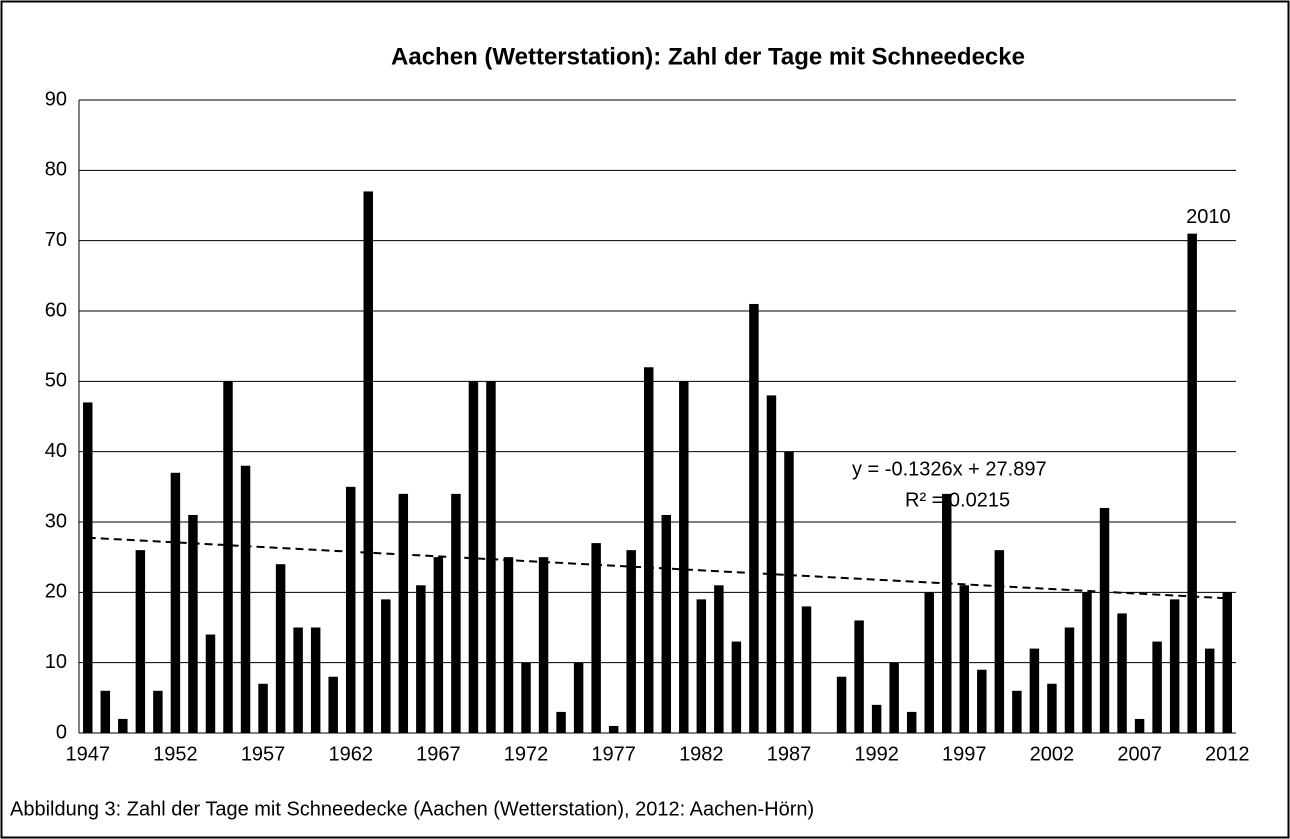  I want to click on trendline-equation: y = -0.1326x + 27.897, so click(949, 469).